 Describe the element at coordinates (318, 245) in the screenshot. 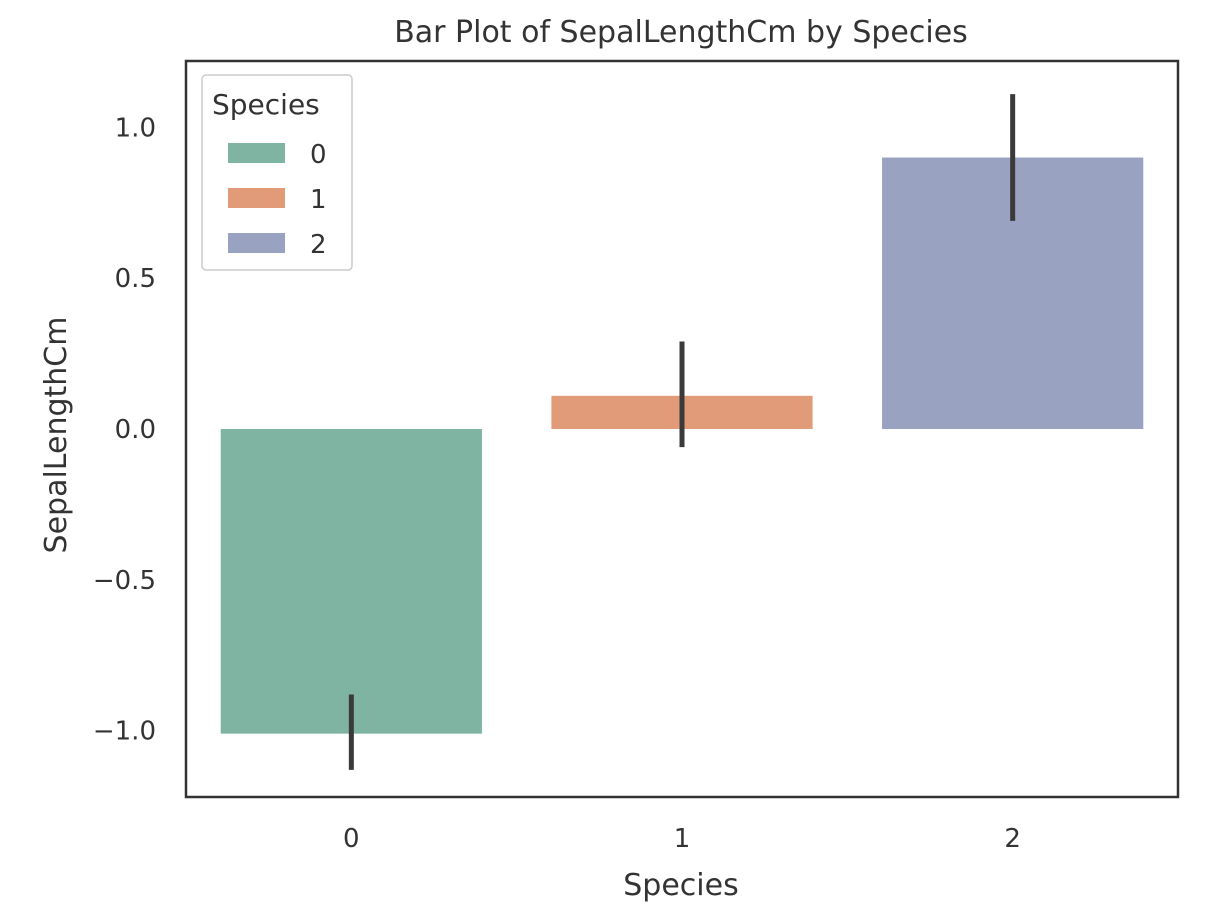

I see `legend-label-2: 2` at that location.